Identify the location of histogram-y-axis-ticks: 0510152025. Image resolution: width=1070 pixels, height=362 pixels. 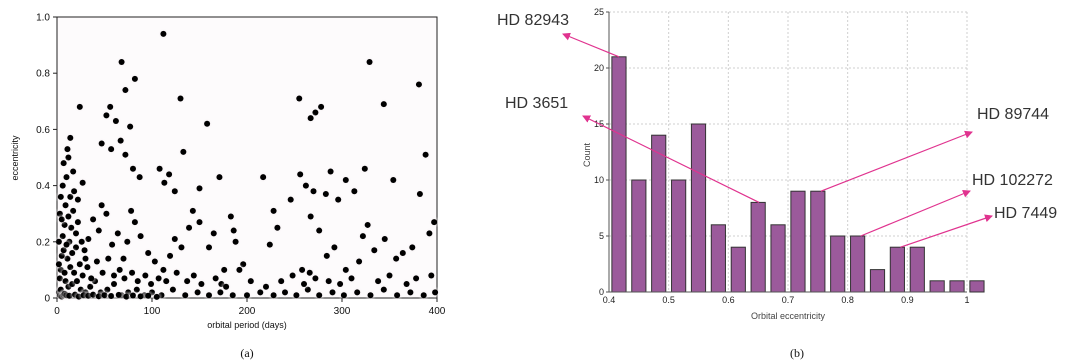
(601, 152).